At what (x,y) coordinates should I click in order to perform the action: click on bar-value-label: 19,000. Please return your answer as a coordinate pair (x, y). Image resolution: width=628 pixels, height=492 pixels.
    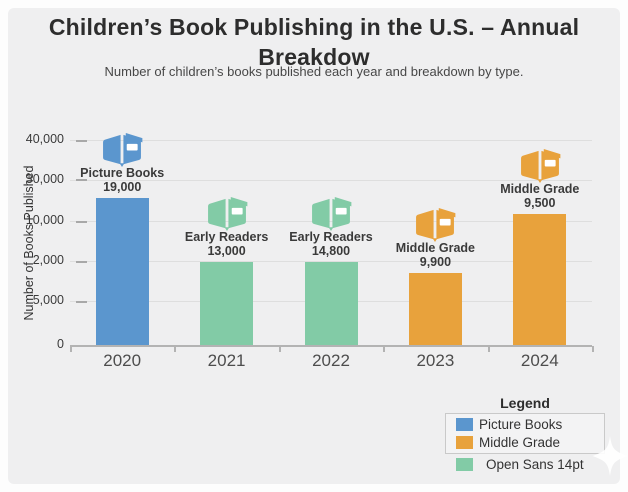
    Looking at the image, I should click on (122, 187).